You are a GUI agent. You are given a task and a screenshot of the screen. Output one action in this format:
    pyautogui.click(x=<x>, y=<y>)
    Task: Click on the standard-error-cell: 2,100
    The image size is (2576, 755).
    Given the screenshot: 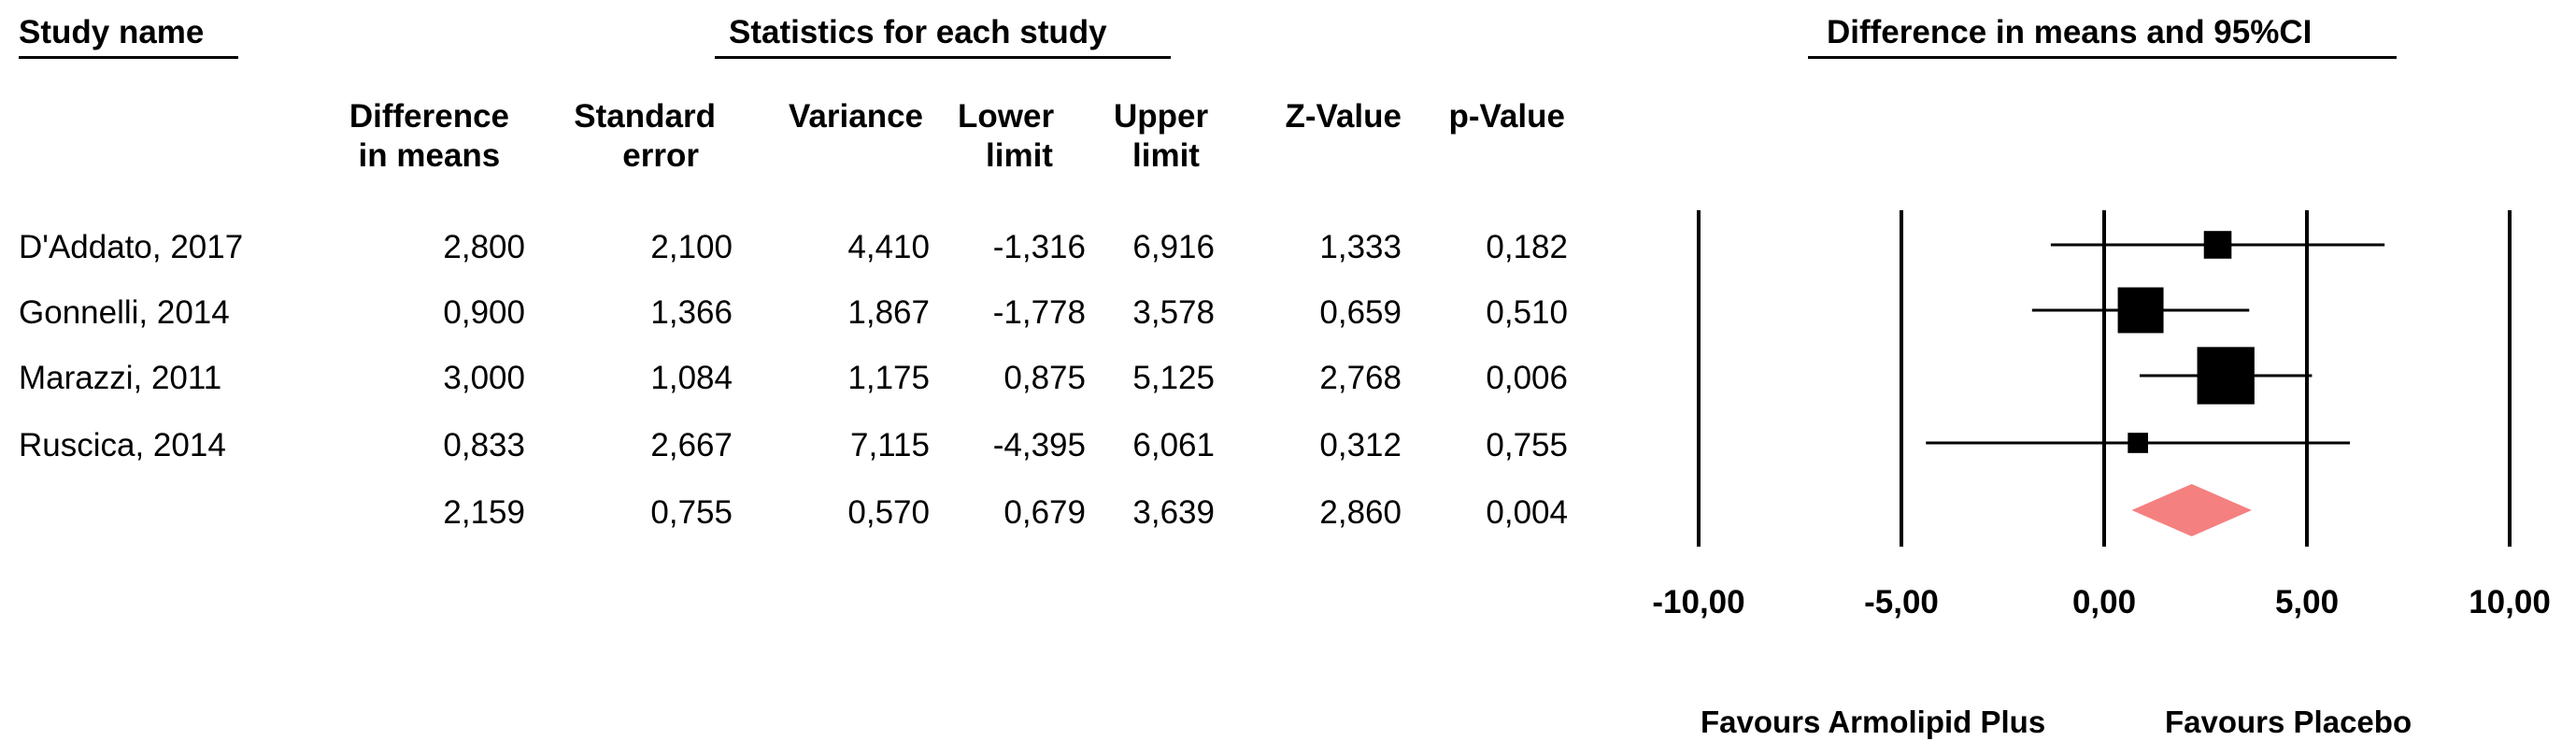 What is the action you would take?
    pyautogui.click(x=691, y=247)
    